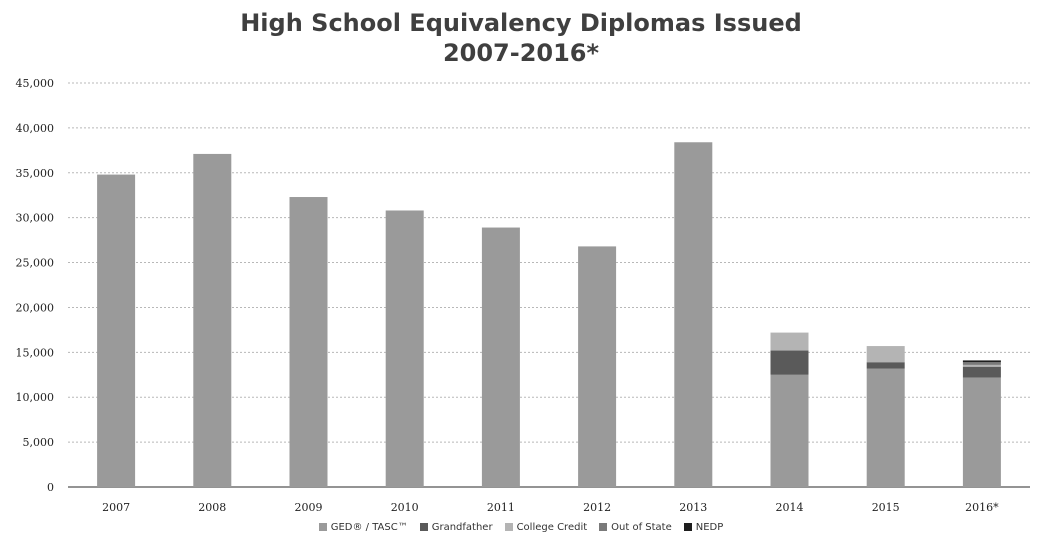 The image size is (1042, 541). I want to click on y-tick-label: 45,000, so click(35, 83).